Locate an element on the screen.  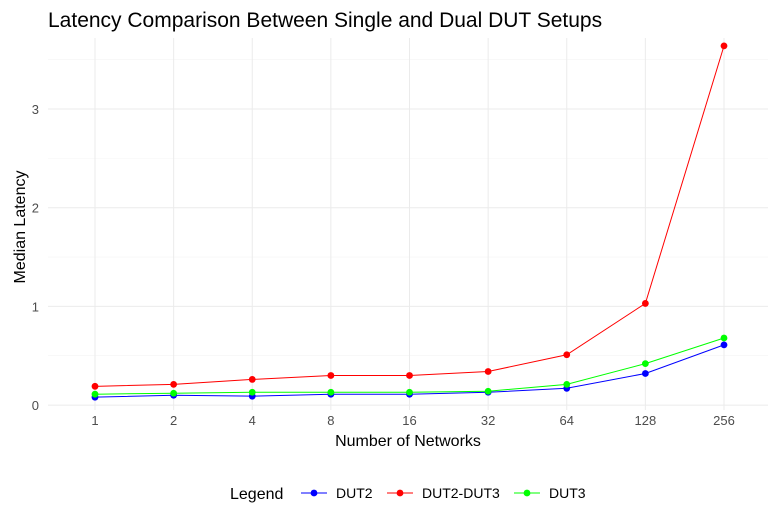
x-tick-label: 8 is located at coordinates (330, 420).